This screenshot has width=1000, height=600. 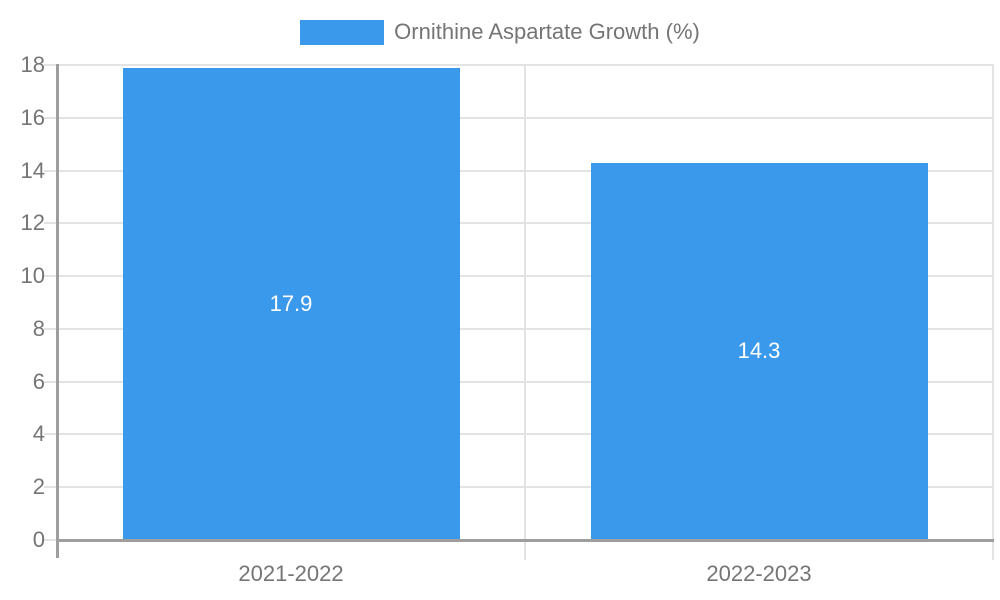 I want to click on y-axis-tick-label: 10, so click(x=32, y=275).